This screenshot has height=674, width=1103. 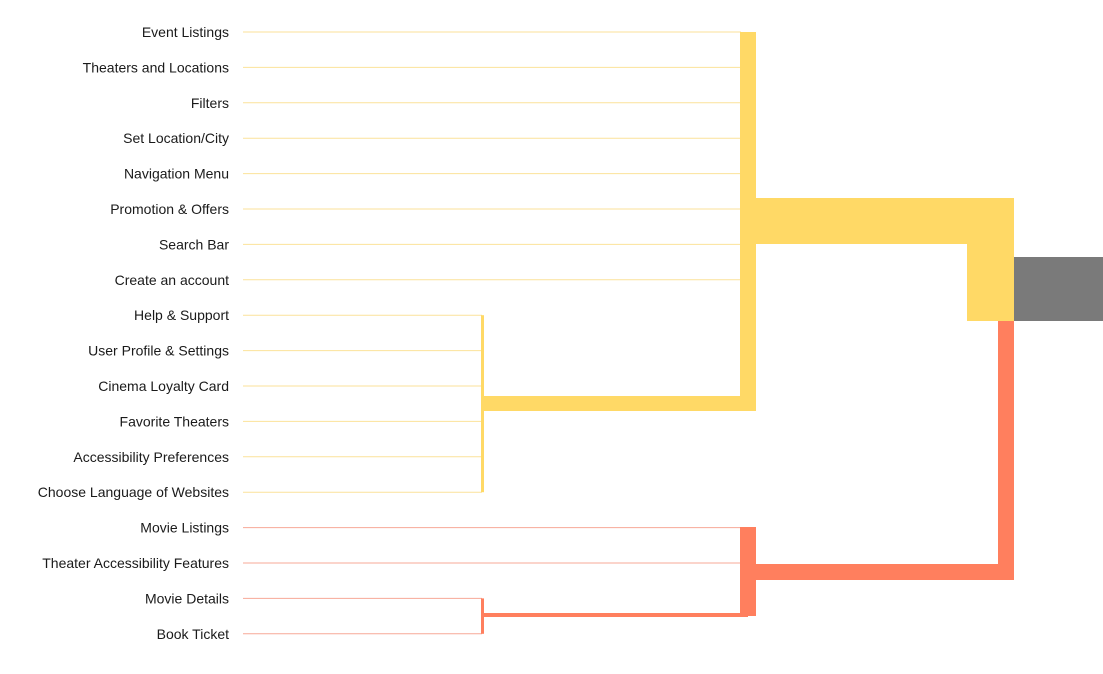 I want to click on leaf-label: Movie Details, so click(x=187, y=598).